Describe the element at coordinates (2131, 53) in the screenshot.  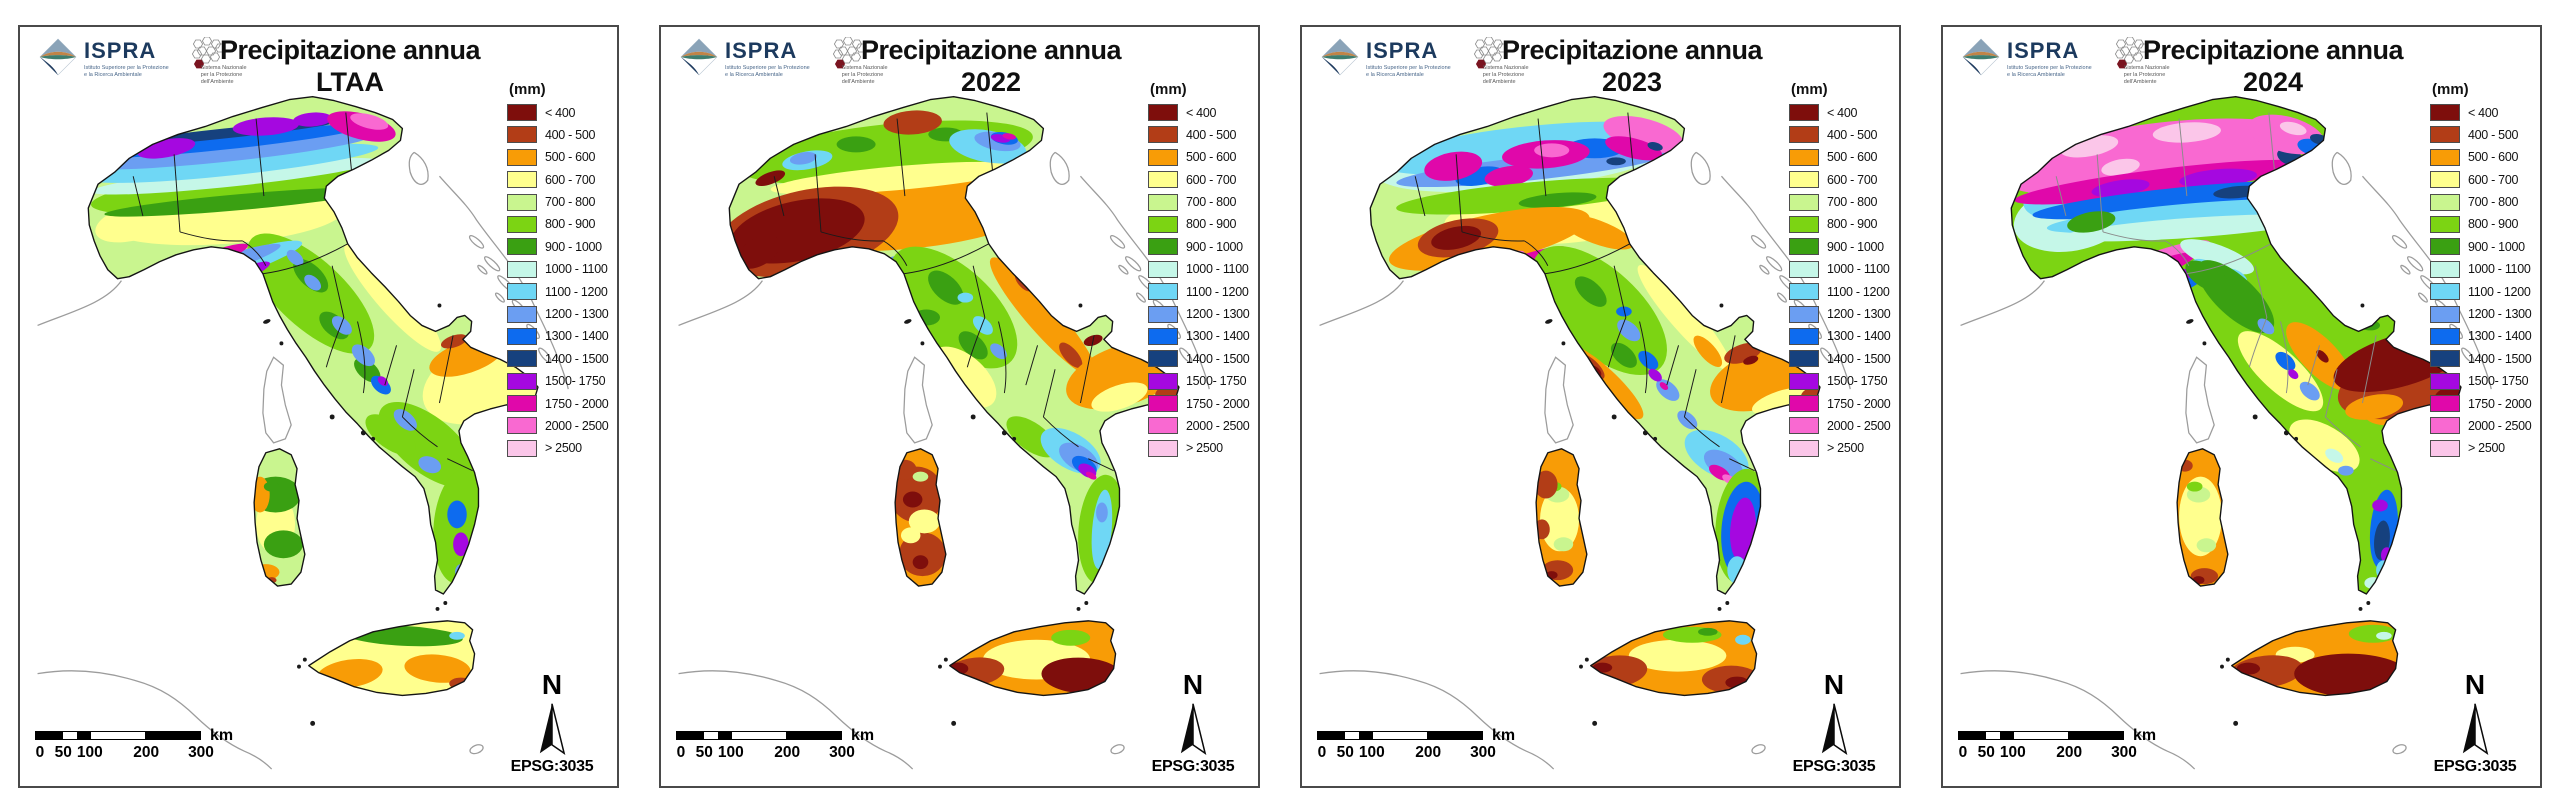
I see `snpa-hexagons-icon` at that location.